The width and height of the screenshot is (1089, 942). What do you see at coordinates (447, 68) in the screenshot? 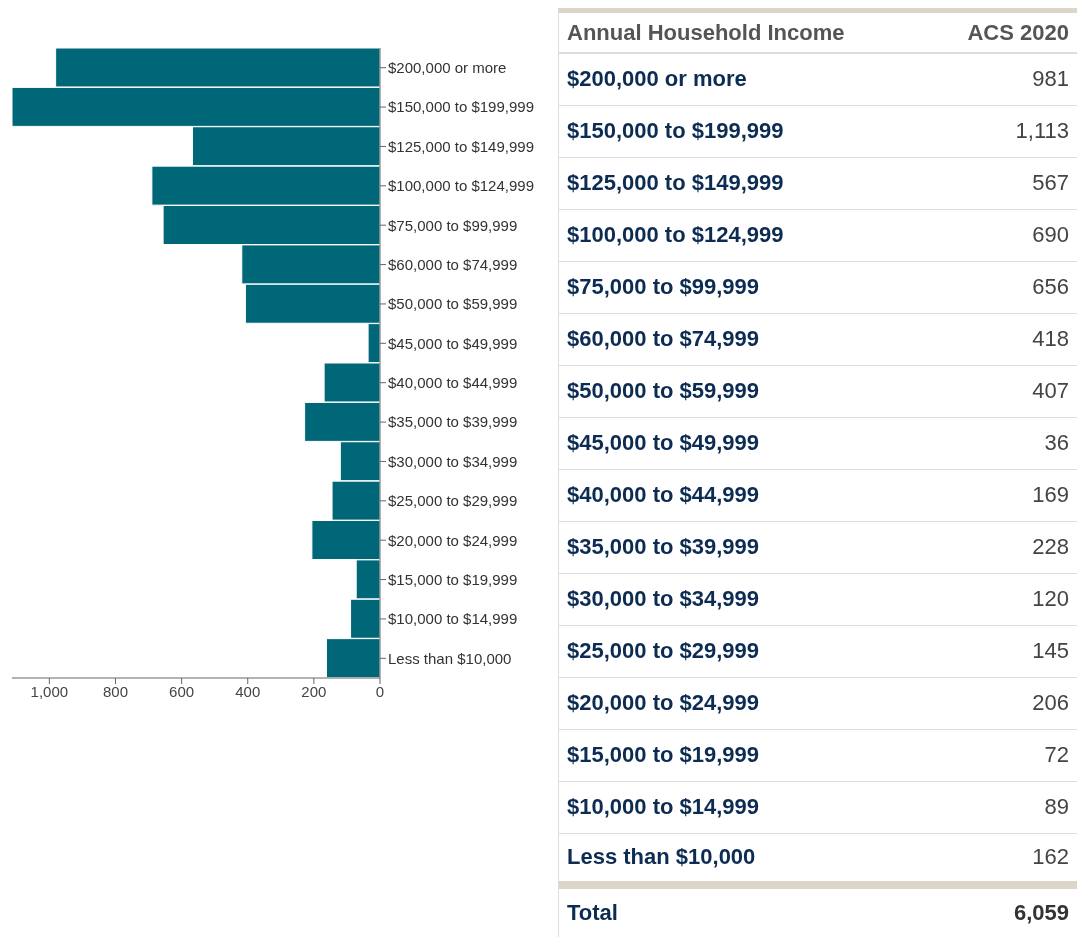
I see `y-tick-label: $200,000 or more` at bounding box center [447, 68].